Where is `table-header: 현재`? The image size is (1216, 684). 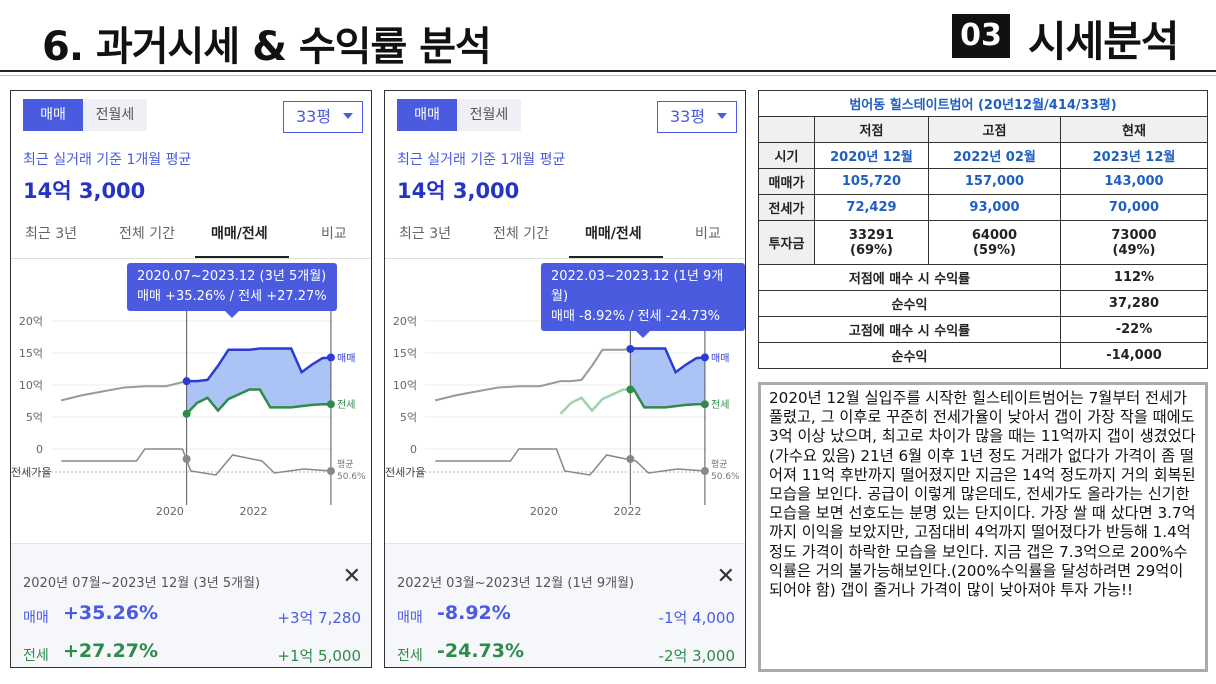 table-header: 현재 is located at coordinates (1134, 129).